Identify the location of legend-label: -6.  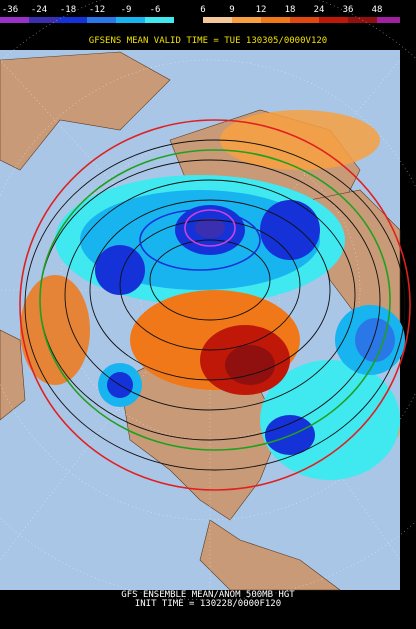
(155, 10).